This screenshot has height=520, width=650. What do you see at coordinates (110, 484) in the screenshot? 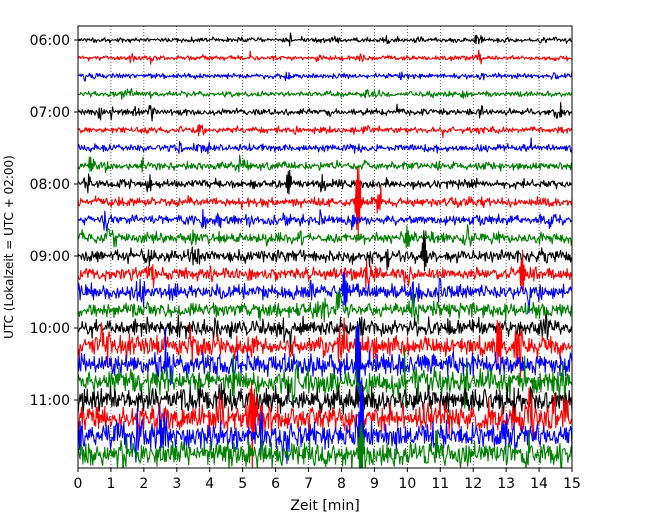
I see `x-tick-label: 1` at bounding box center [110, 484].